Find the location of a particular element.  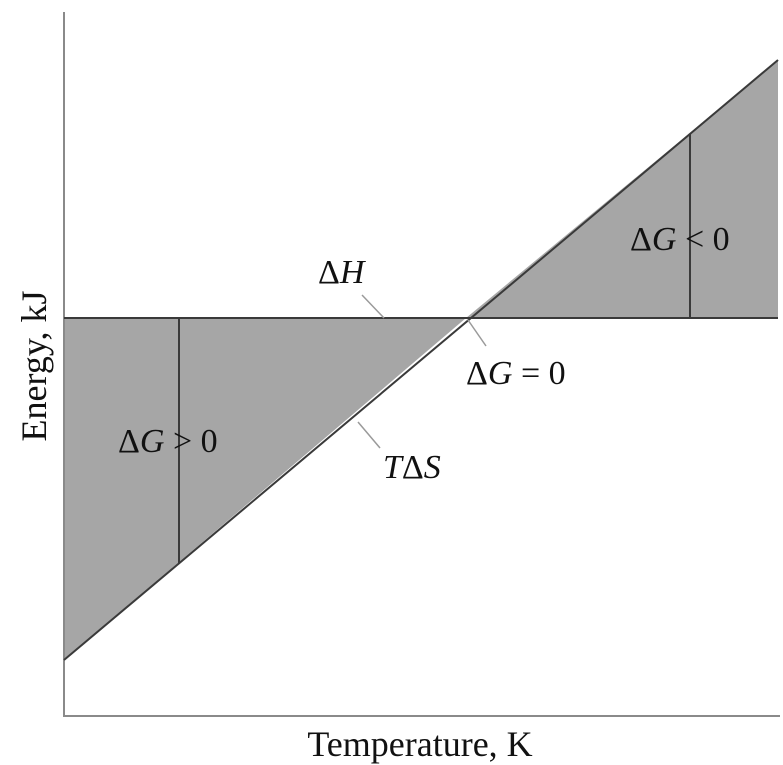

delta-h-label: ΔH is located at coordinates (342, 272).